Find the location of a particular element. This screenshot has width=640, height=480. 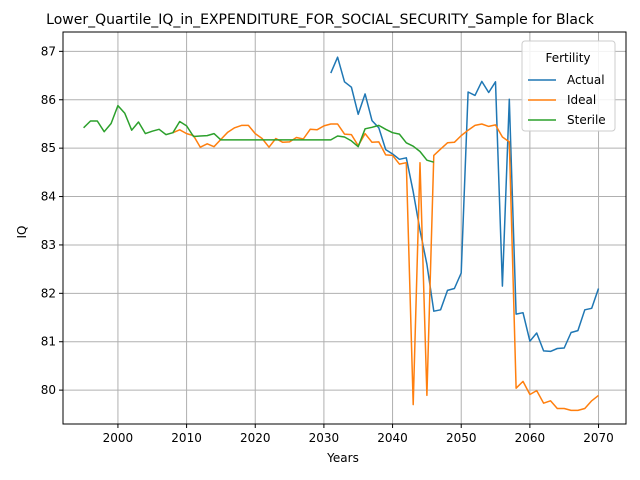

x-axis-label: Years is located at coordinates (342, 458).